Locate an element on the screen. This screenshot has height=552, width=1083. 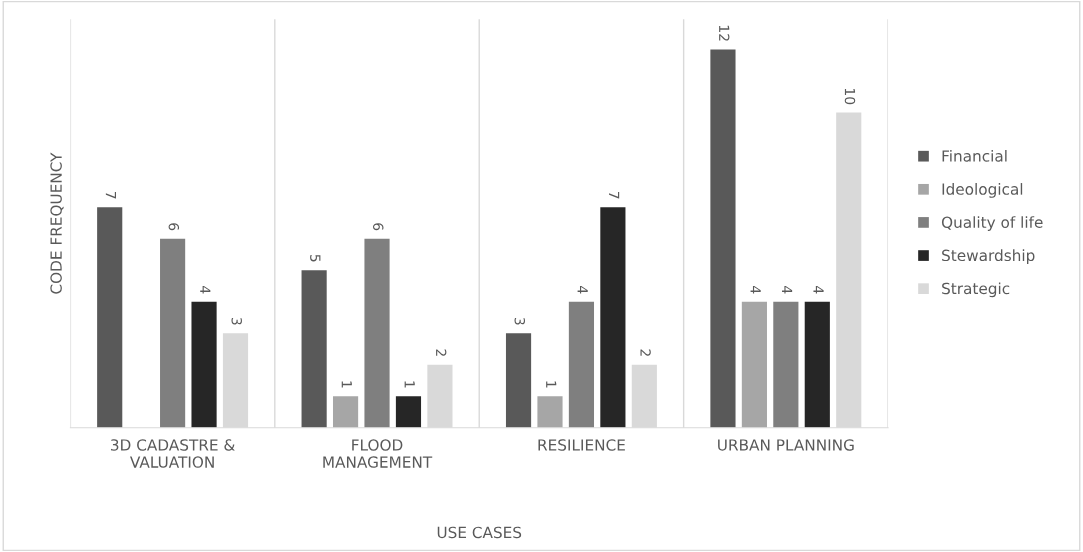
x-tick-label: URBAN PLANNING is located at coordinates (786, 445).